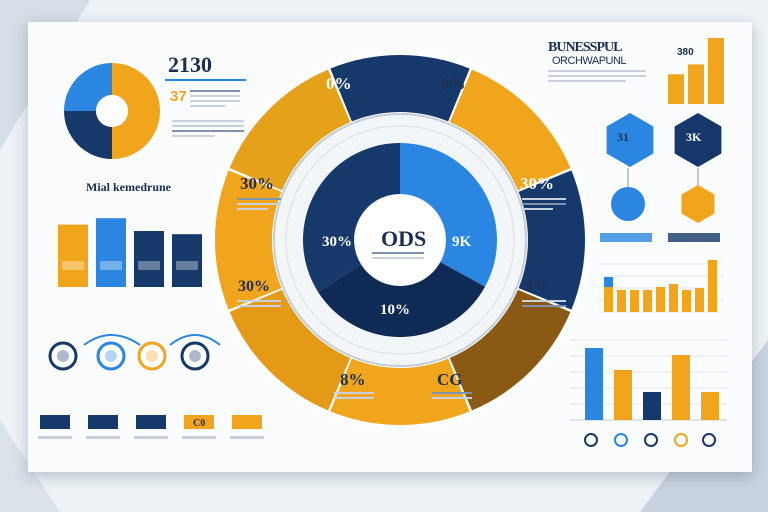 The image size is (768, 512). Describe the element at coordinates (452, 397) in the screenshot. I see `text-lines-bottom-right` at that location.